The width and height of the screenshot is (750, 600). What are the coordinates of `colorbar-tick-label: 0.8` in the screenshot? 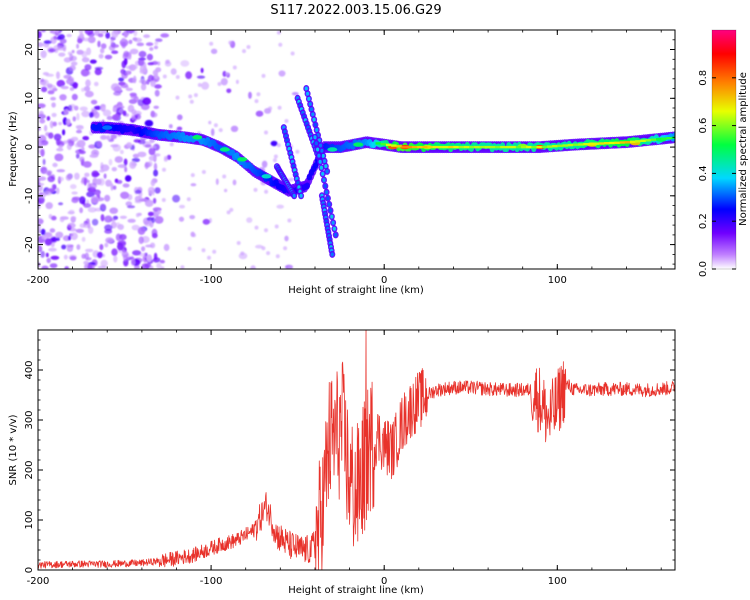 It's located at (703, 78).